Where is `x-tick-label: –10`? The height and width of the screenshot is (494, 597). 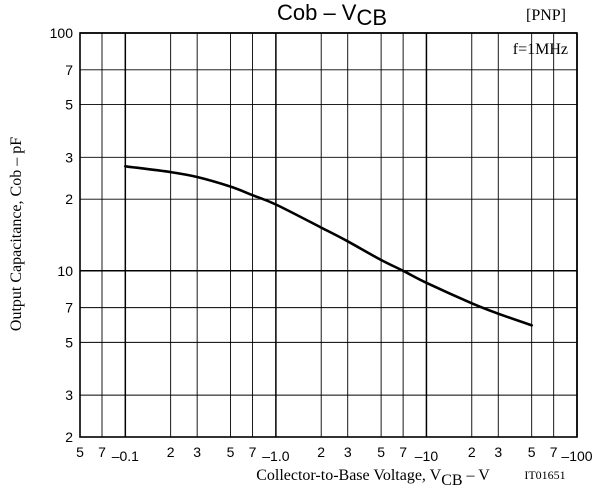
x-tick-label: –10 is located at coordinates (427, 456).